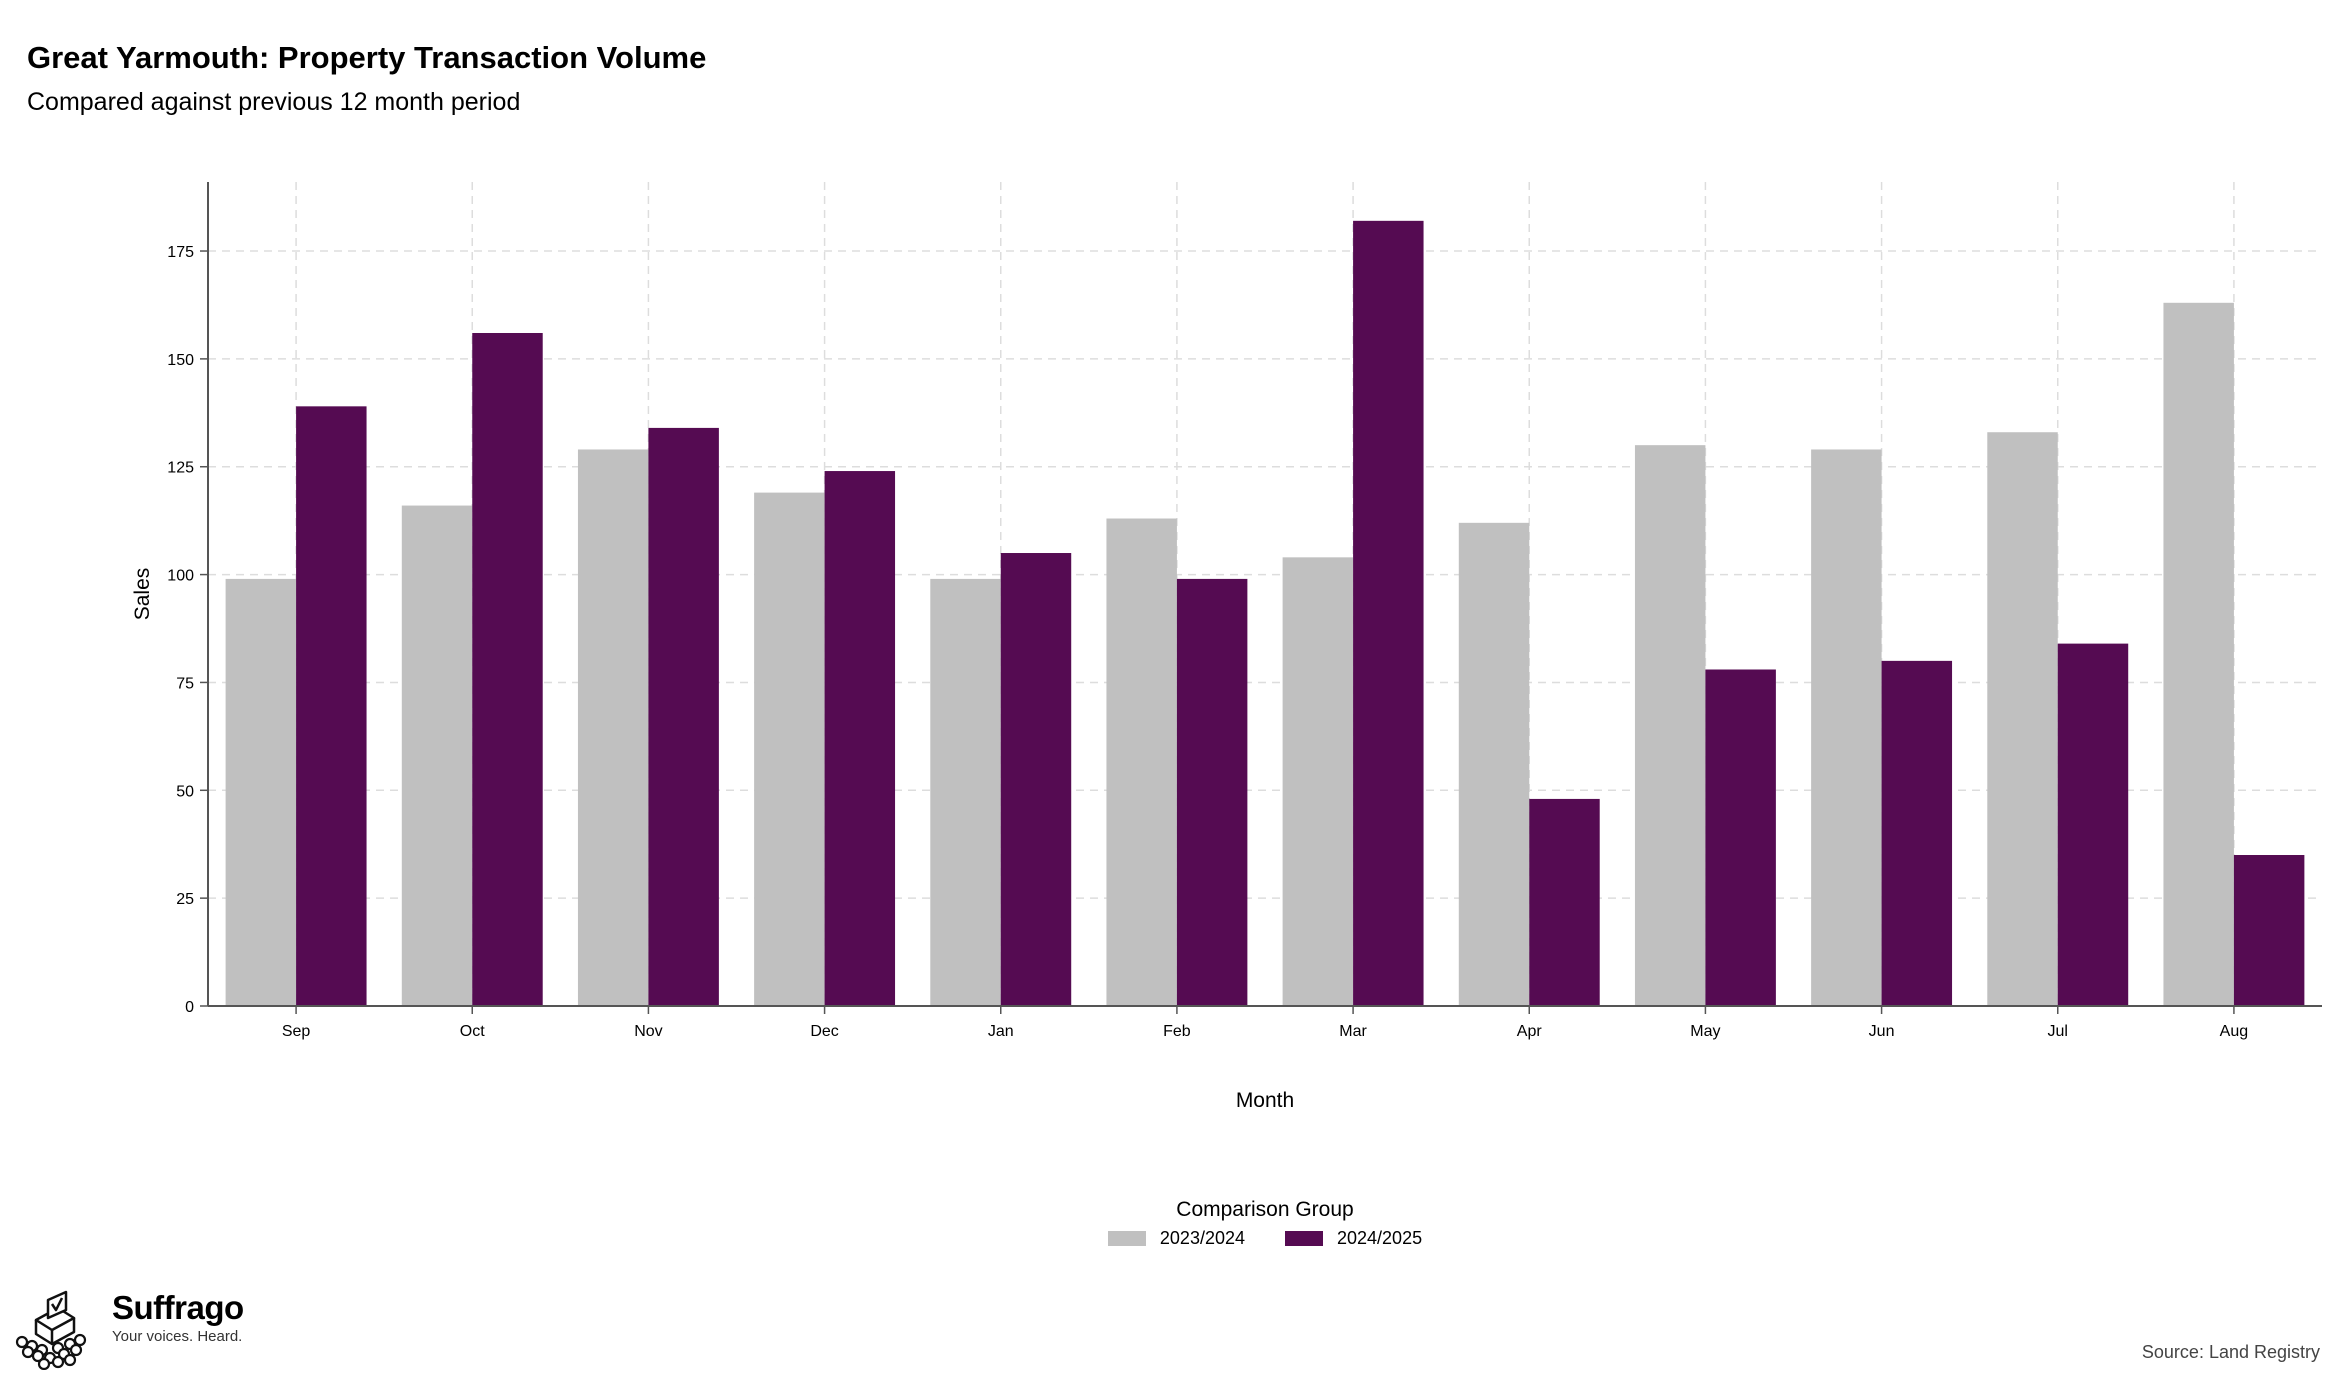  Describe the element at coordinates (1318, 781) in the screenshot. I see `bar-2023-2024-mar` at that location.